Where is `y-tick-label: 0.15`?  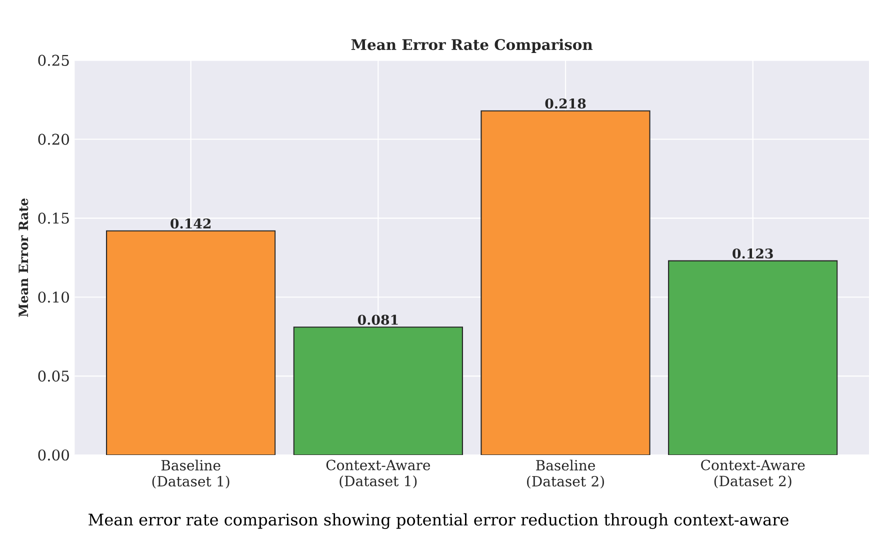
y-tick-label: 0.15 is located at coordinates (53, 218).